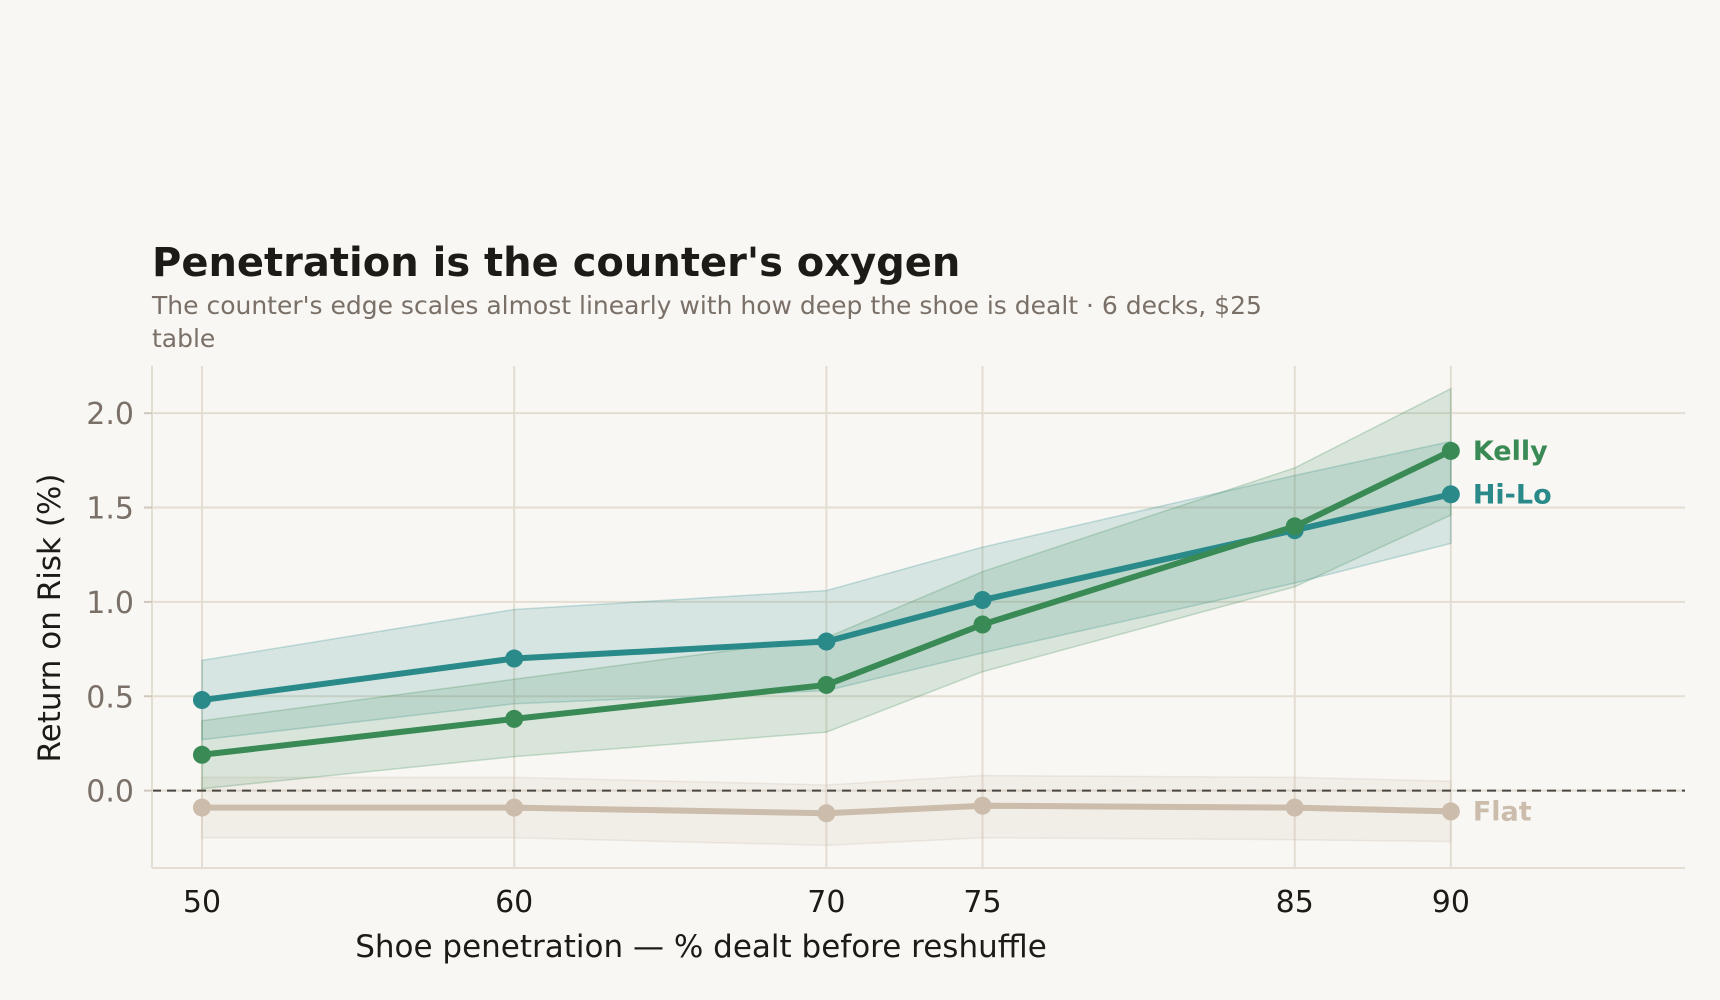  What do you see at coordinates (1510, 451) in the screenshot?
I see `kelly-end-label: Kelly` at bounding box center [1510, 451].